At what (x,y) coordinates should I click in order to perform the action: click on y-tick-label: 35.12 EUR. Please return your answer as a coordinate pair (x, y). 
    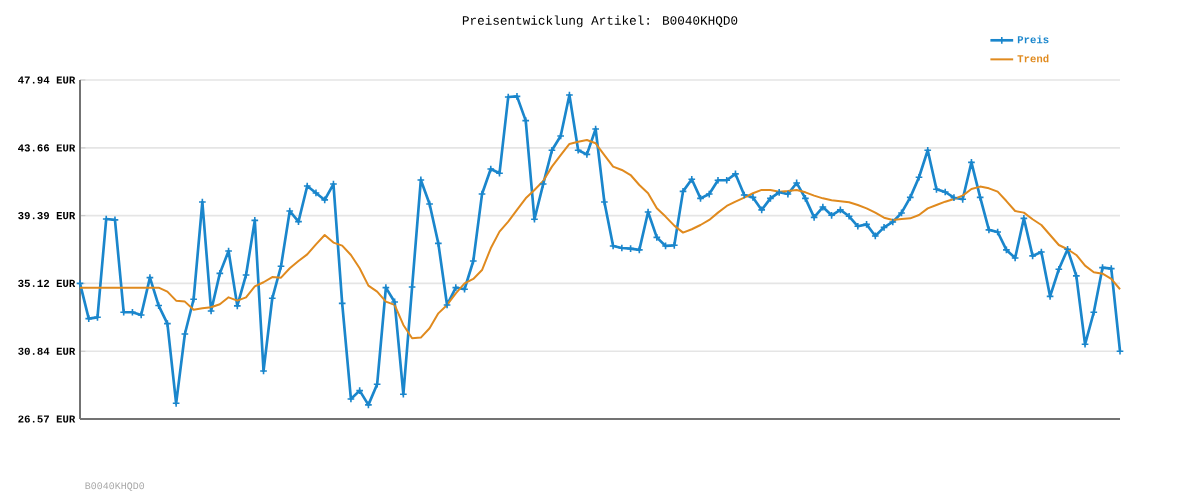
    Looking at the image, I should click on (47, 283).